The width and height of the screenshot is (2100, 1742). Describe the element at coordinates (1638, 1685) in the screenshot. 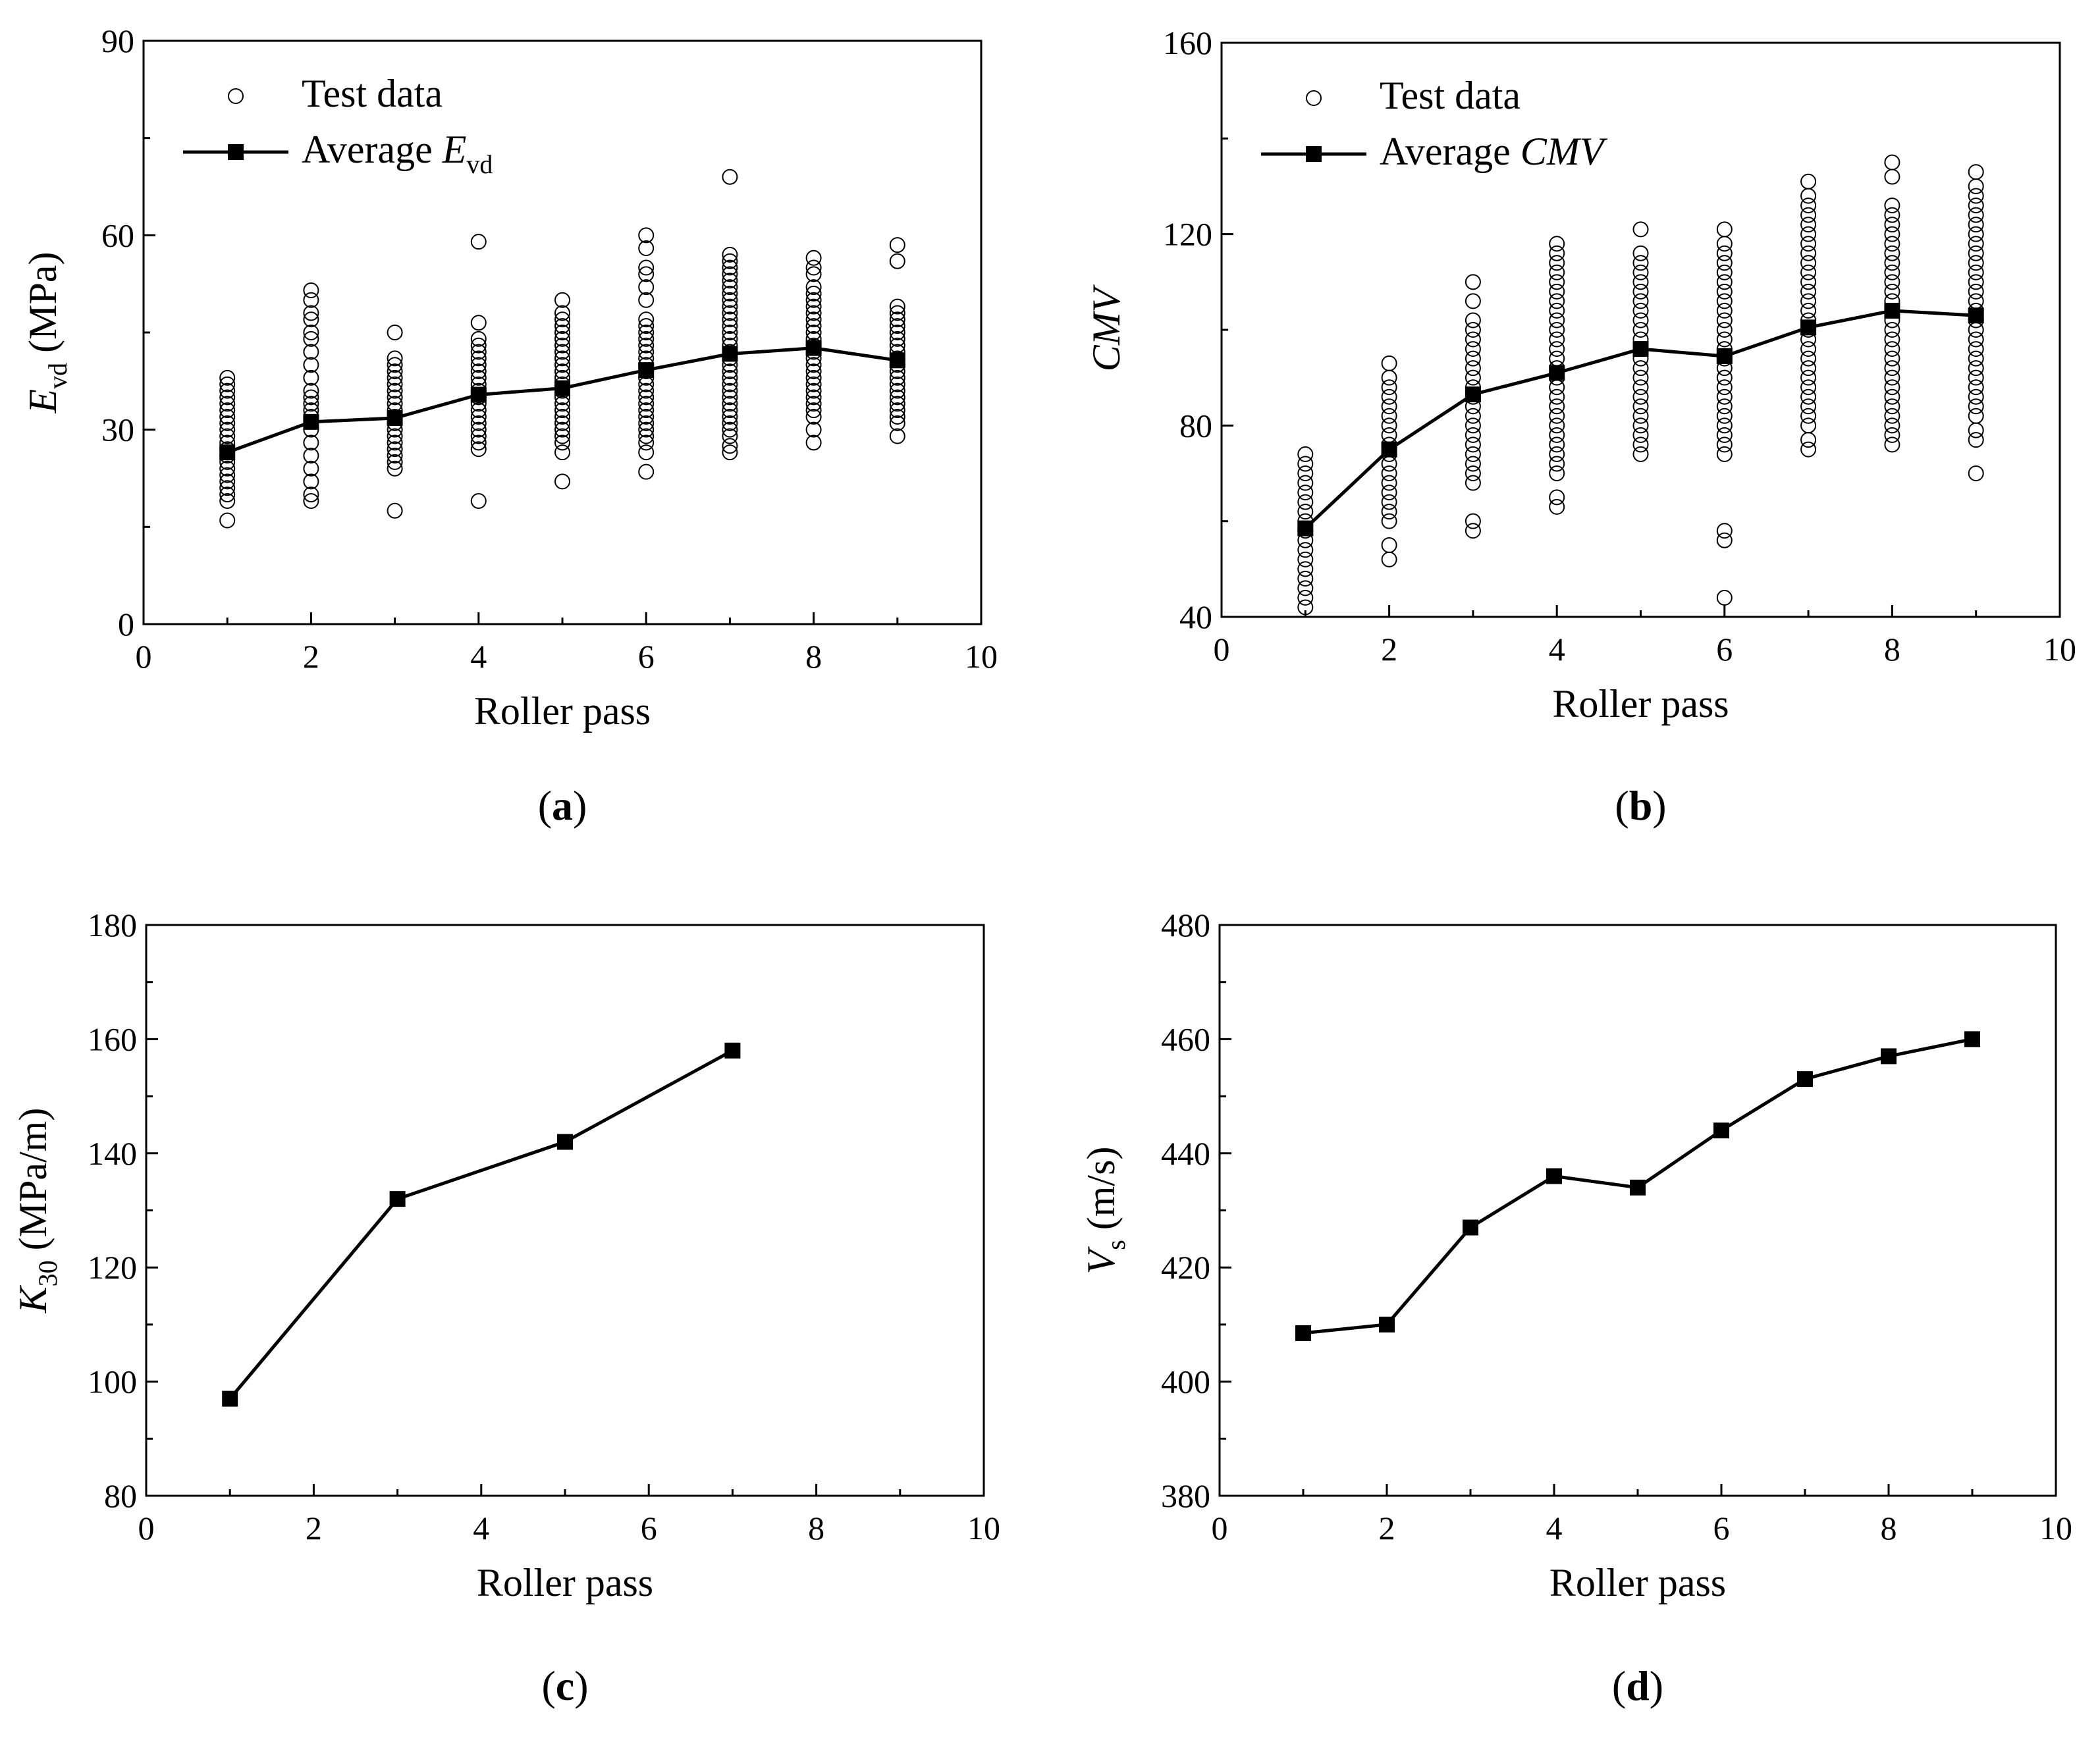

I see `panel-label-letter: d` at that location.